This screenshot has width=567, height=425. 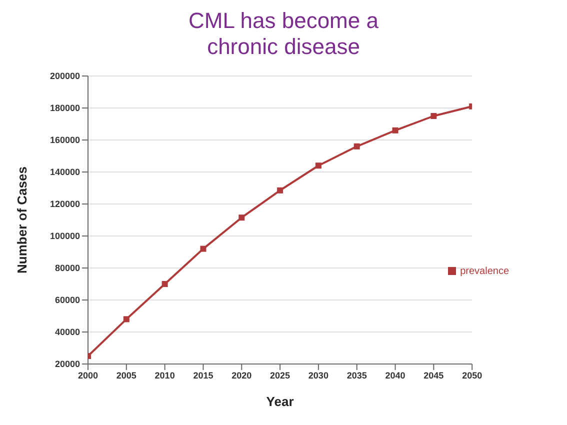 What do you see at coordinates (65, 236) in the screenshot?
I see `y-tick-label: 100000` at bounding box center [65, 236].